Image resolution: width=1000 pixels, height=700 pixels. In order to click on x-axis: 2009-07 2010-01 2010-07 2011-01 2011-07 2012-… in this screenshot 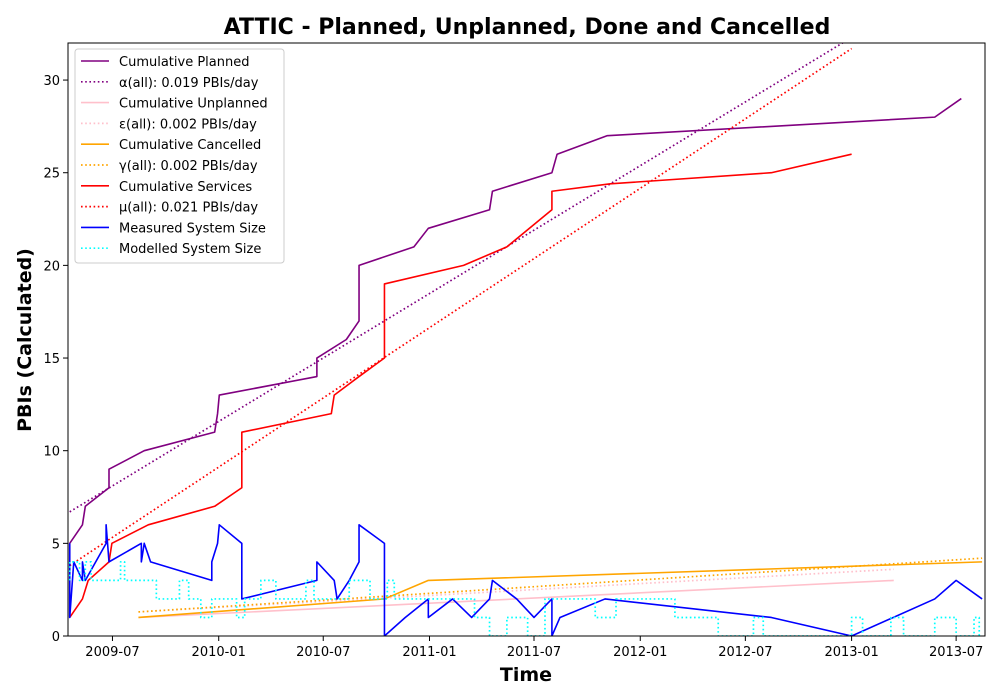, I will do `click(534, 648)`.